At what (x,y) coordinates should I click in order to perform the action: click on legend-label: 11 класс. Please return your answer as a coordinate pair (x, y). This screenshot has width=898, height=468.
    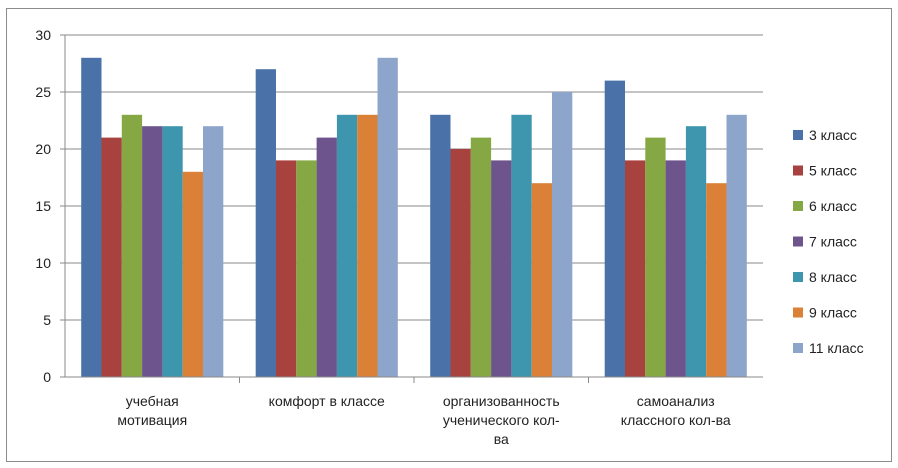
    Looking at the image, I should click on (836, 348).